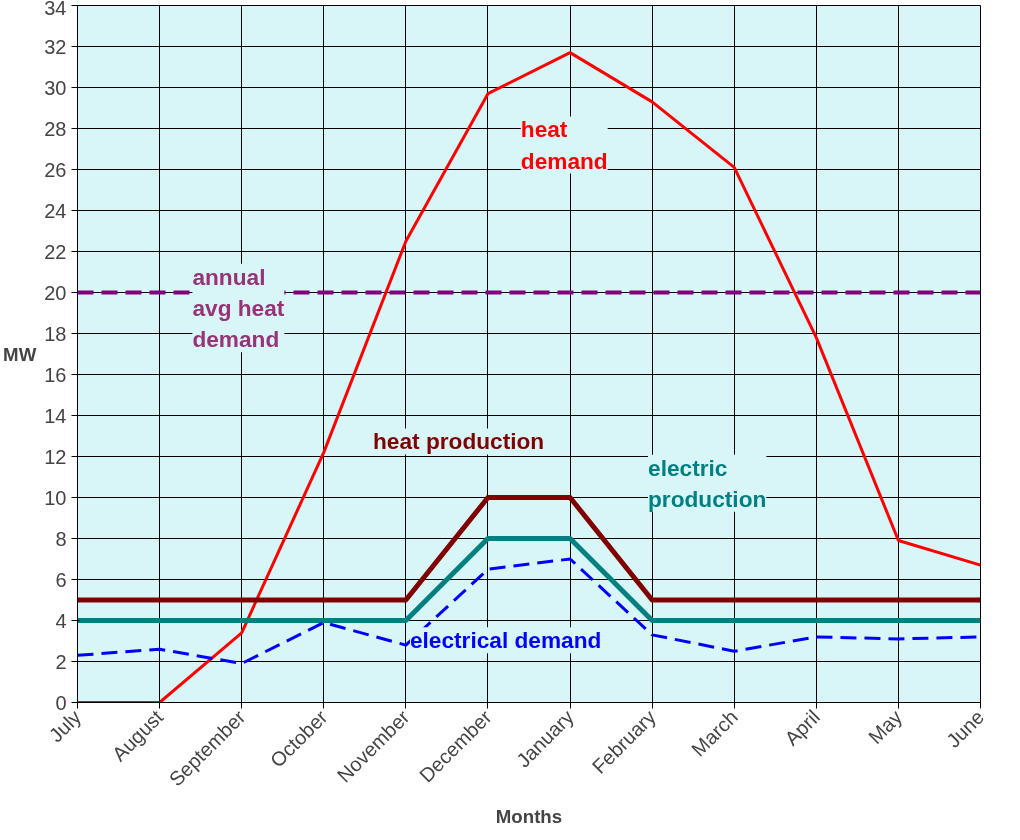 The width and height of the screenshot is (1020, 840). Describe the element at coordinates (564, 145) in the screenshot. I see `series-label: heat demand` at that location.